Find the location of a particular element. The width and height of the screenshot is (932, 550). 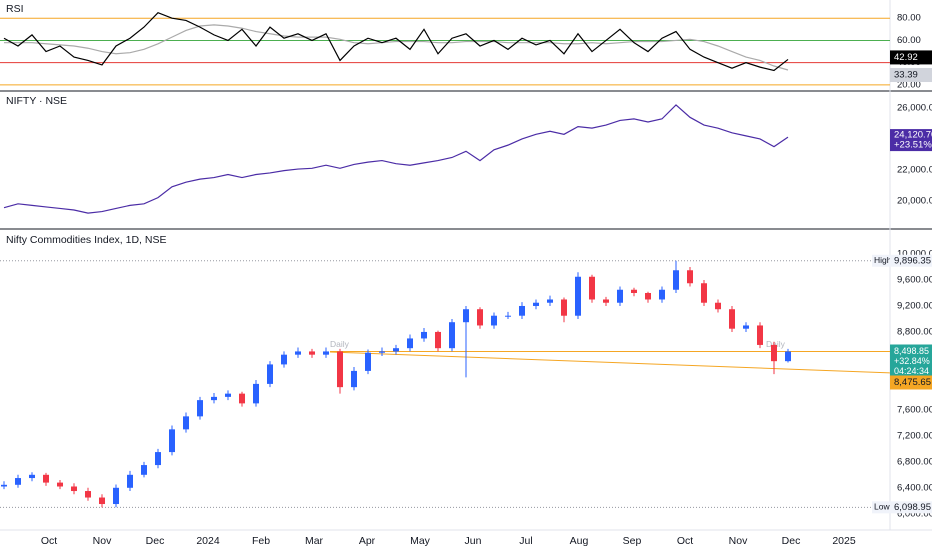

y-tick-label: 7,200.00 is located at coordinates (914, 435).